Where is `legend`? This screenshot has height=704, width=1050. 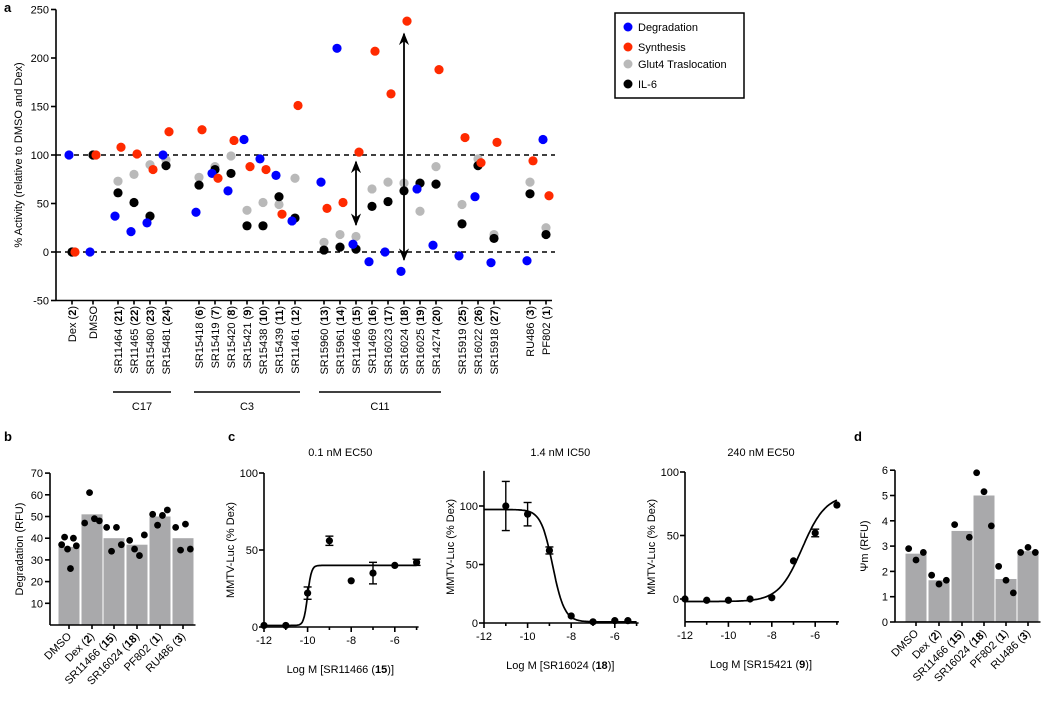 legend is located at coordinates (679, 55).